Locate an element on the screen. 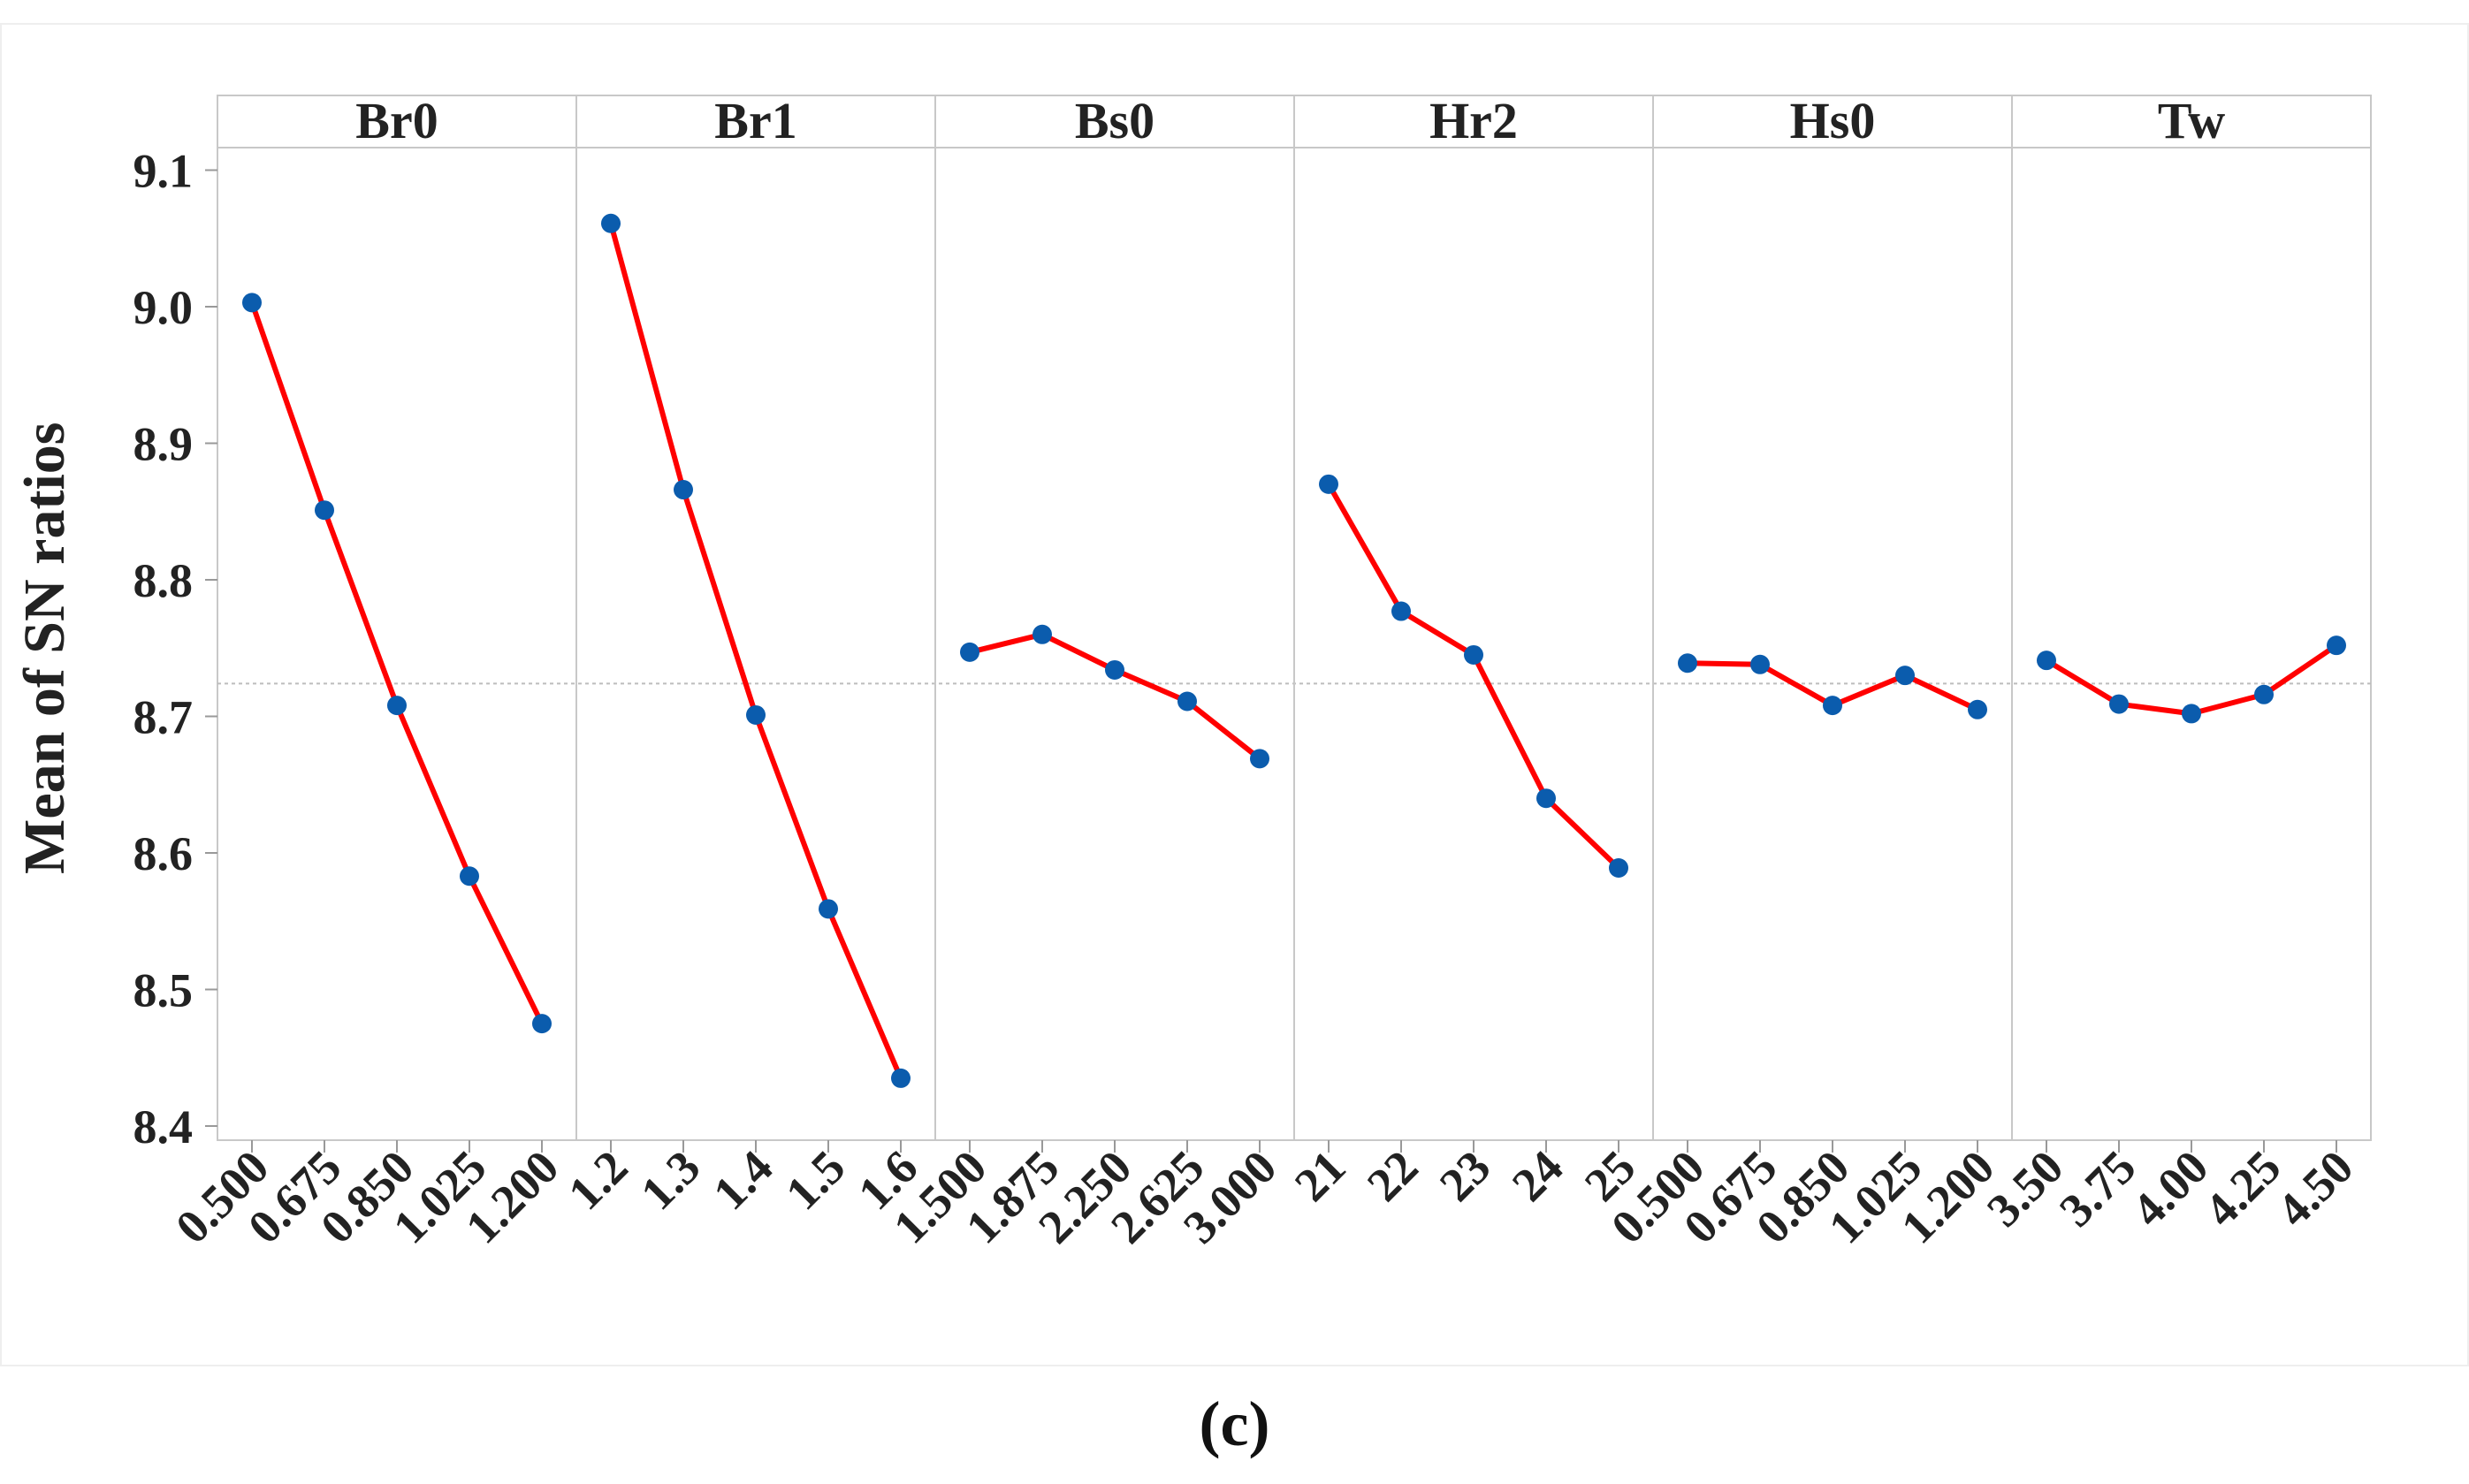 This screenshot has width=2469, height=1484. panel-title: Hs0 is located at coordinates (1833, 120).